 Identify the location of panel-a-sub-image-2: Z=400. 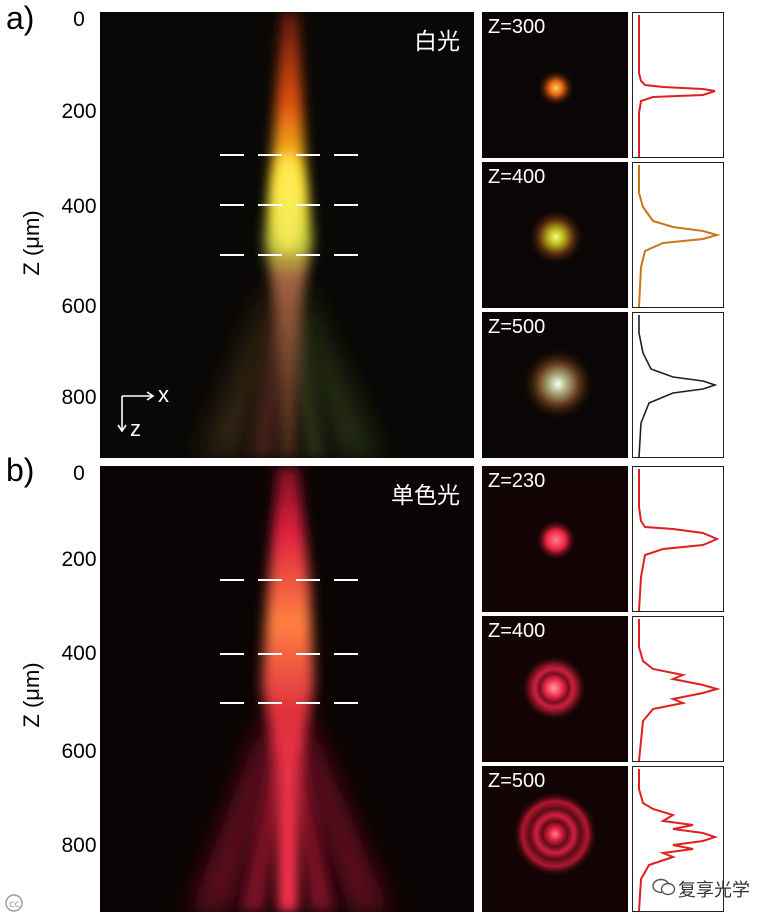
(555, 235).